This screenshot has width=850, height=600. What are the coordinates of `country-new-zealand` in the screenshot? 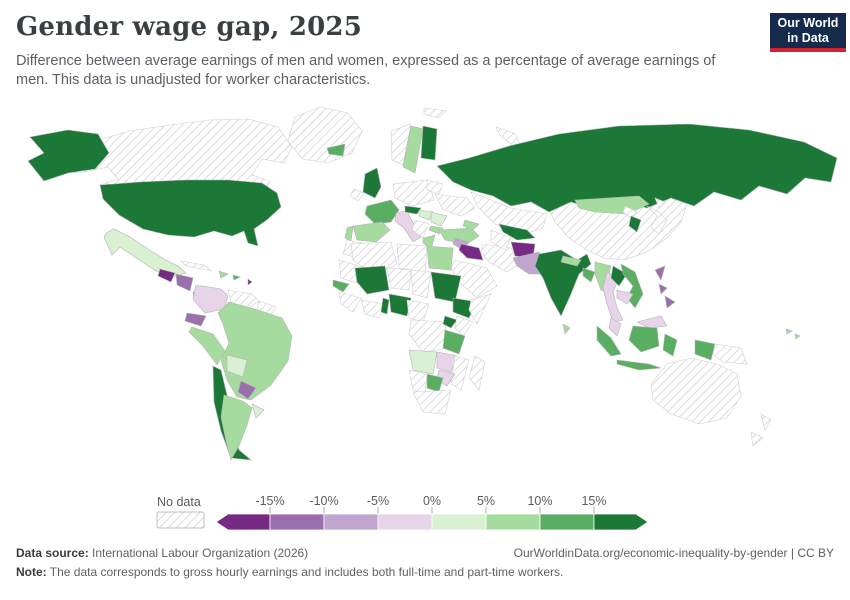 It's located at (761, 430).